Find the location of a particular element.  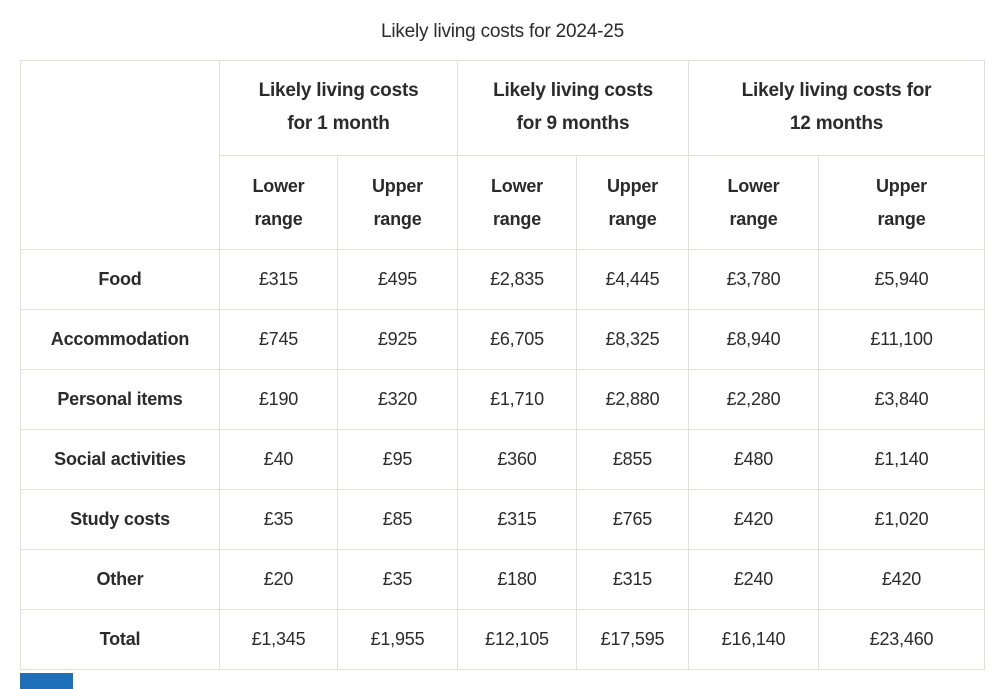

column-group-1-month: Likely living costs for 1 month is located at coordinates (338, 108).